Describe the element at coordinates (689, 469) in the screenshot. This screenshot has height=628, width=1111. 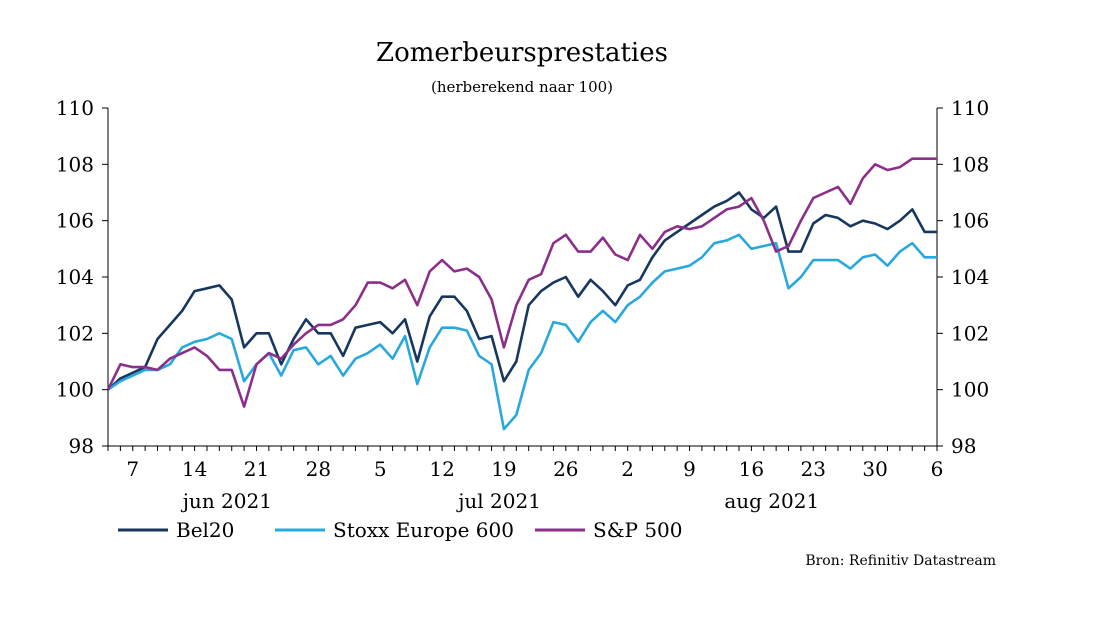
I see `x-tick-label: 9` at that location.